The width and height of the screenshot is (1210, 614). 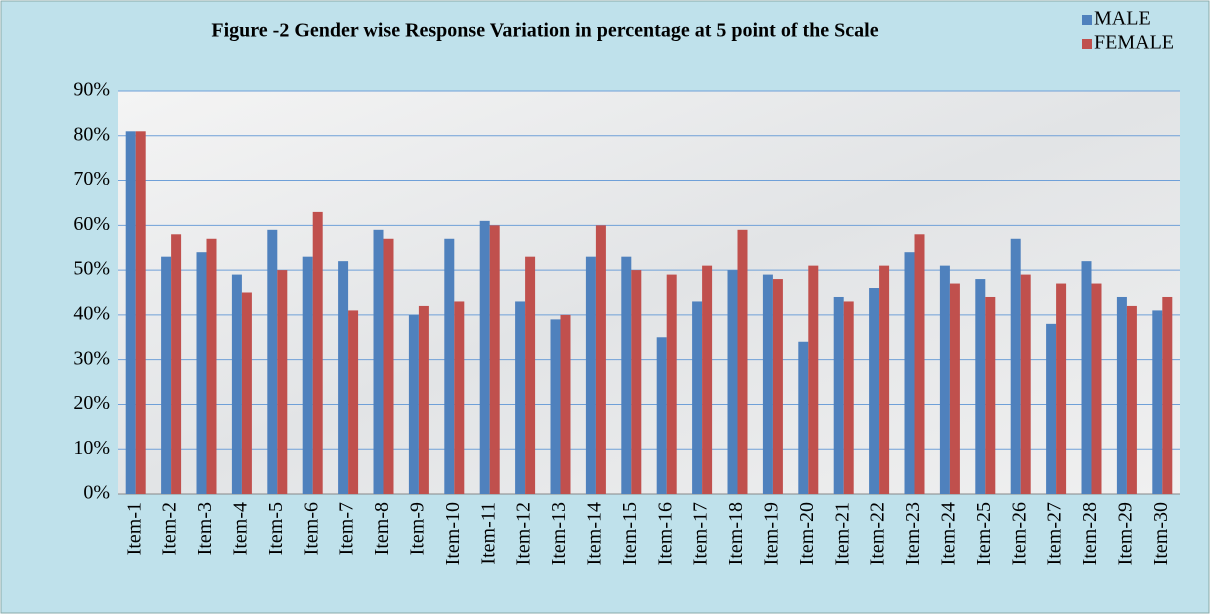 What do you see at coordinates (91, 90) in the screenshot?
I see `y-tick-label: 90%` at bounding box center [91, 90].